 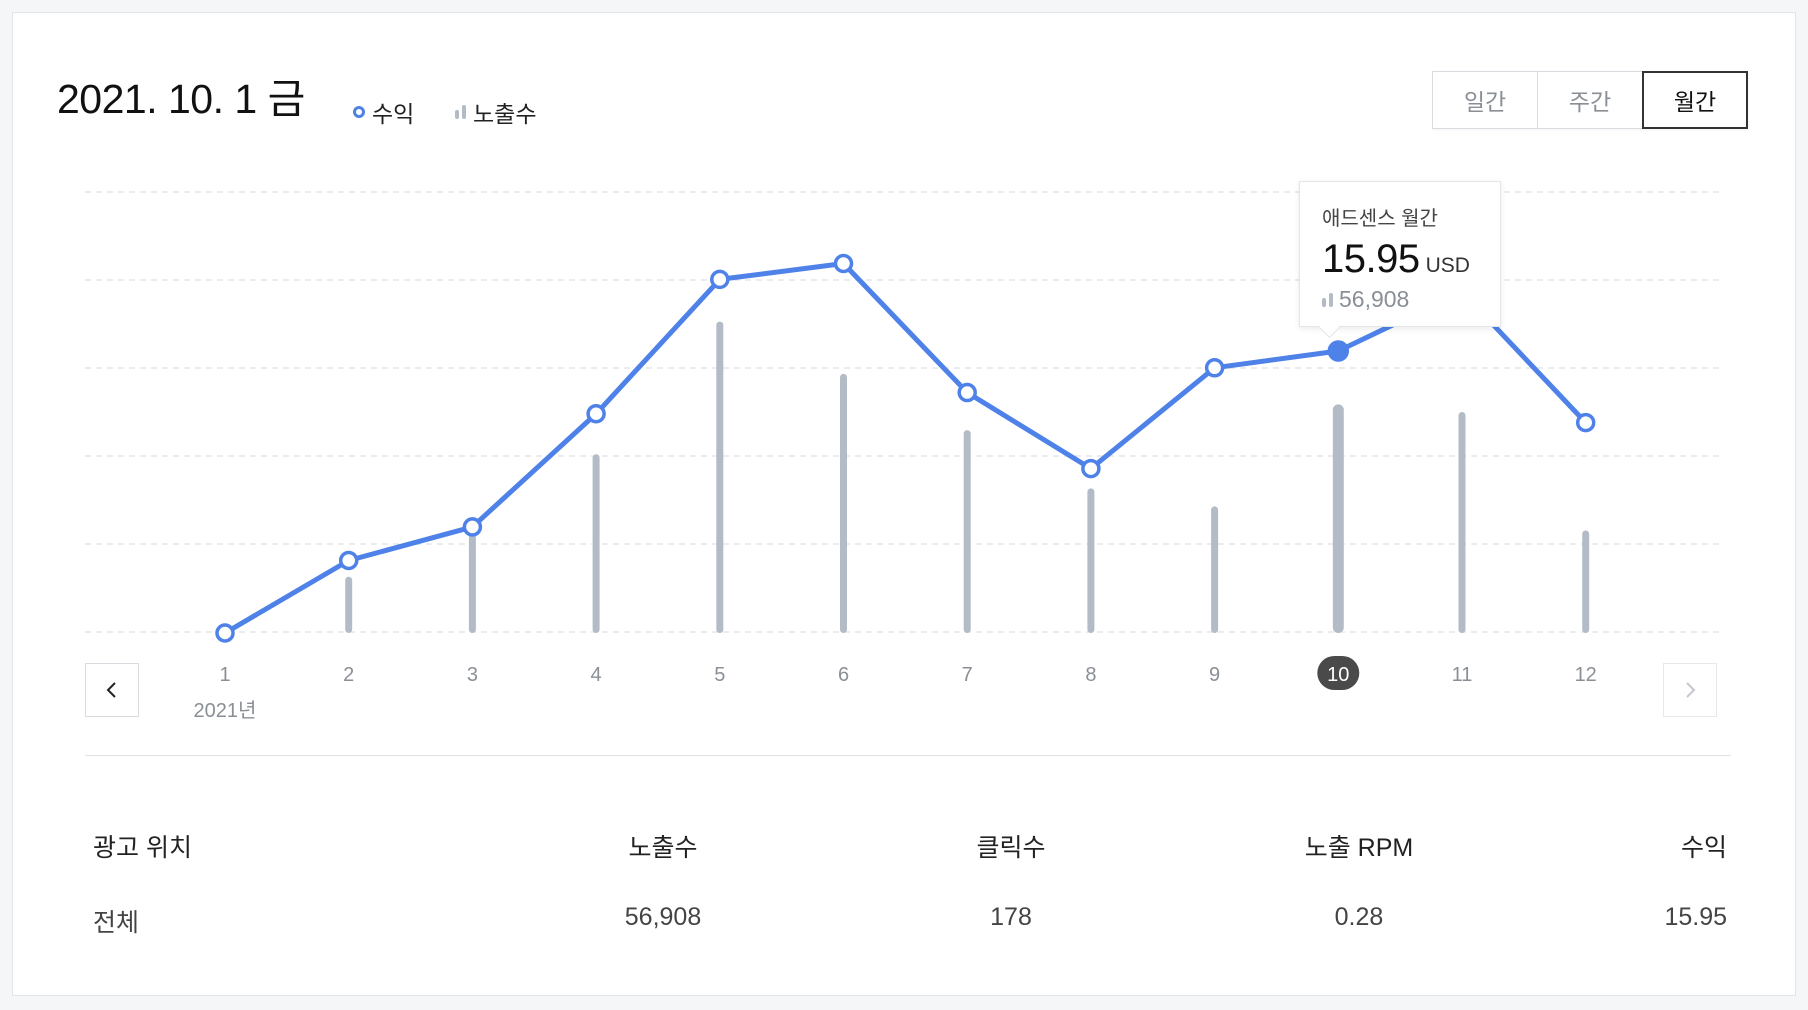 I want to click on selected-month-badge, so click(x=1338, y=673).